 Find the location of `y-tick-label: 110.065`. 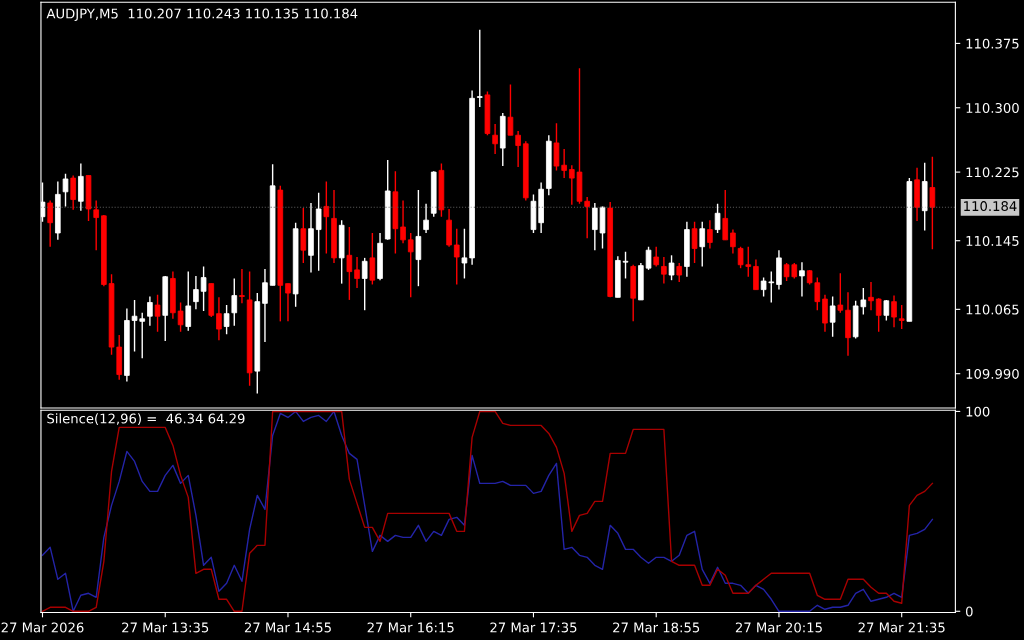

y-tick-label: 110.065 is located at coordinates (992, 309).